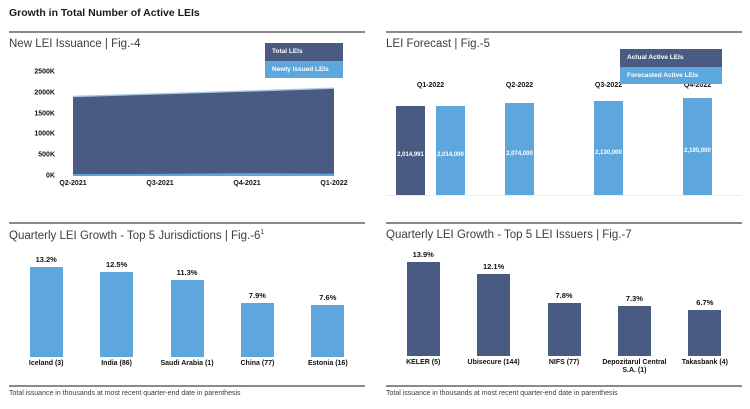  Describe the element at coordinates (438, 44) in the screenshot. I see `panel-title: LEI Forecast | Fig.-5` at that location.